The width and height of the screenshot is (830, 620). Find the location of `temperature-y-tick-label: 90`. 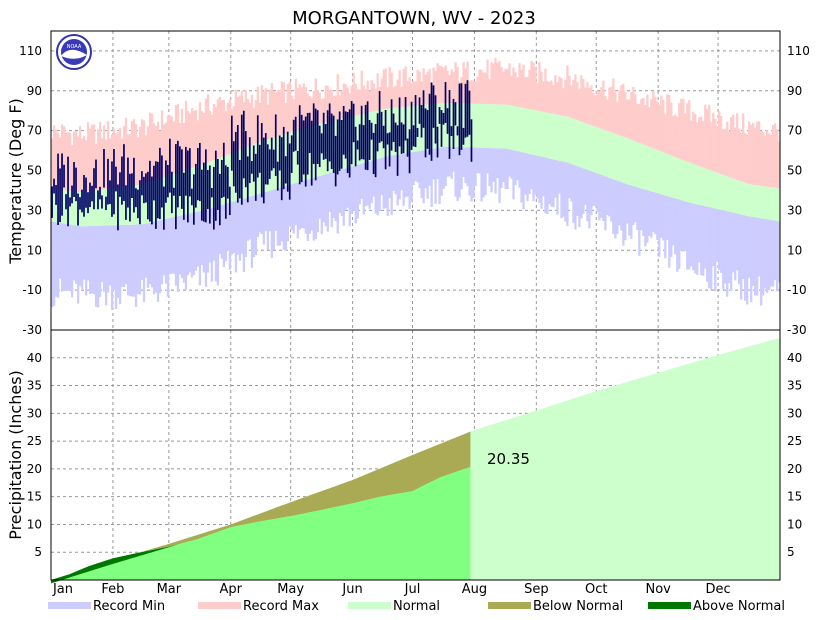

temperature-y-tick-label: 90 is located at coordinates (34, 91).